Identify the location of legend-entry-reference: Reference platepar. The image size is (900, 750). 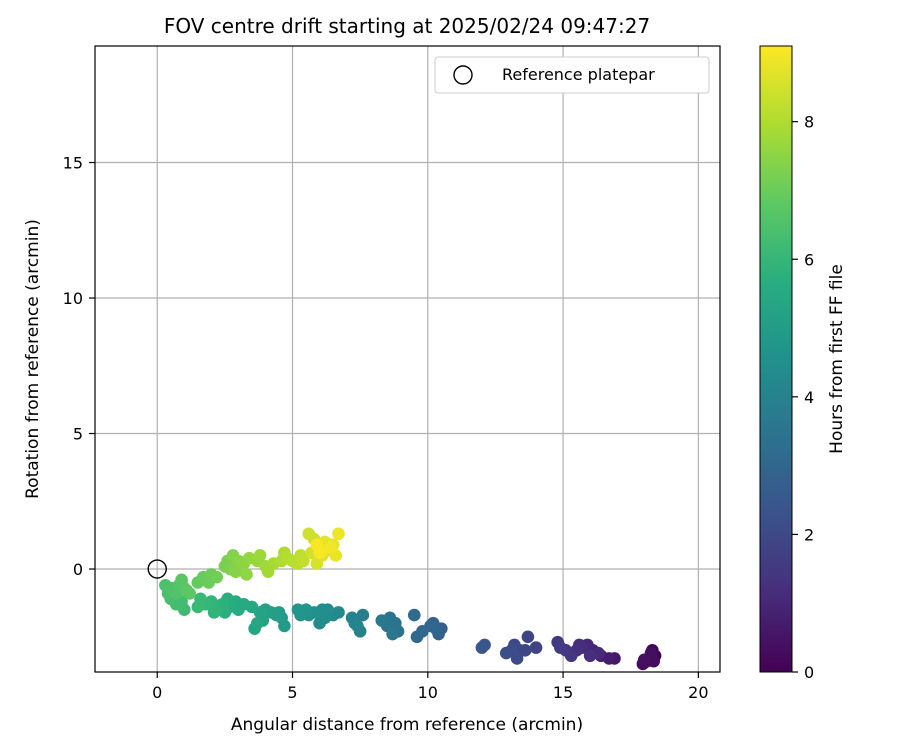
(578, 74).